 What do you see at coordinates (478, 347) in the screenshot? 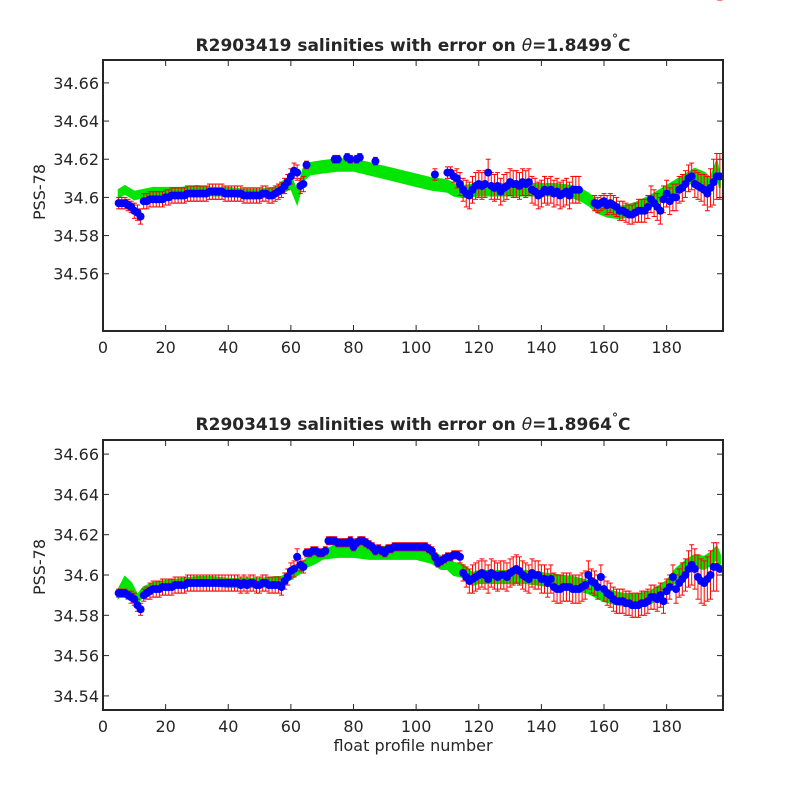
I see `top-x-tick-label: 120` at bounding box center [478, 347].